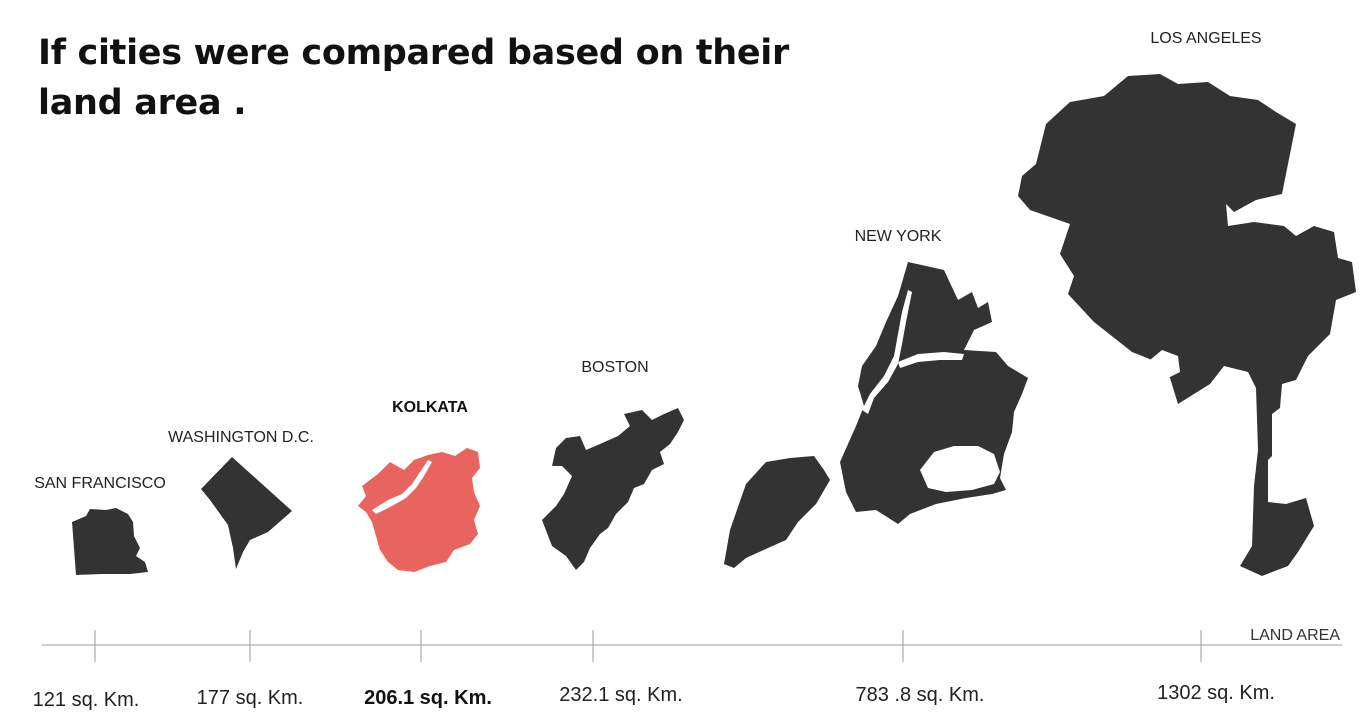 The width and height of the screenshot is (1364, 722). What do you see at coordinates (430, 407) in the screenshot?
I see `city-label-kolkata: KOLKATA` at bounding box center [430, 407].